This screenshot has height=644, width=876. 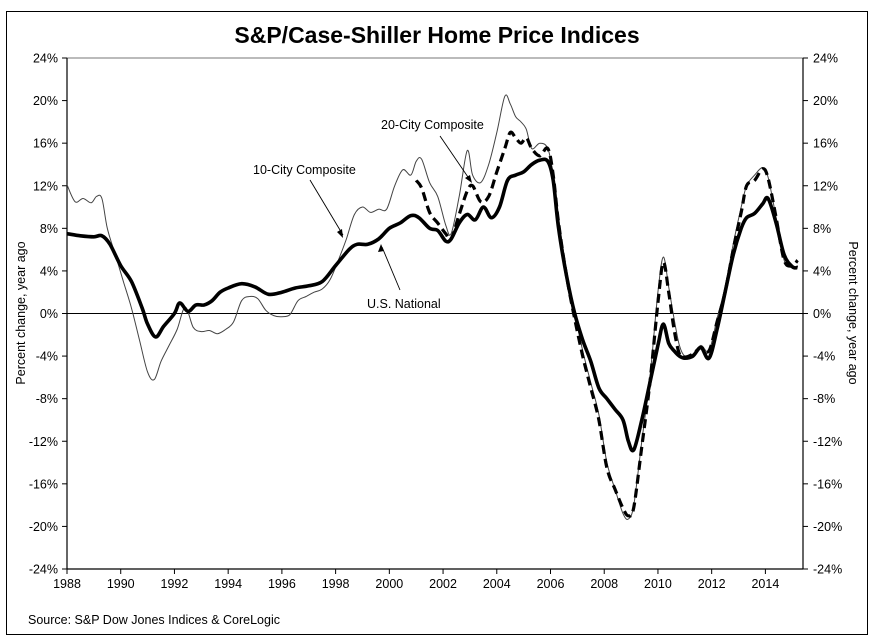 I want to click on y-tick-label-left: -12%, so click(x=43, y=442).